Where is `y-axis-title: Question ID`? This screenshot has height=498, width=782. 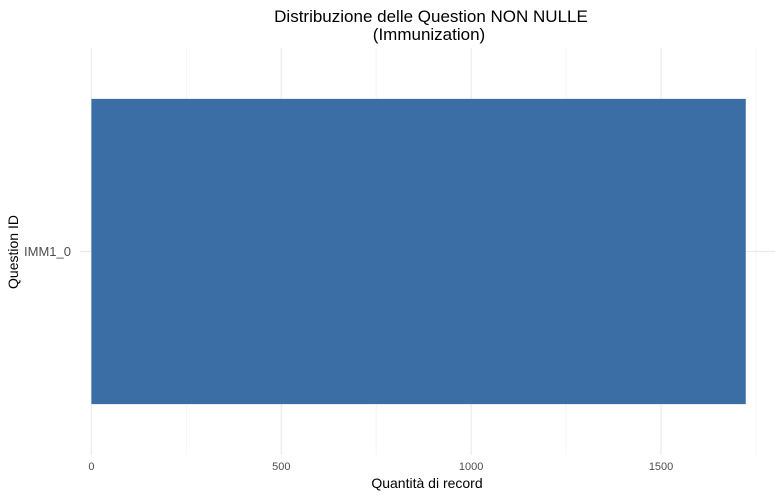 y-axis-title: Question ID is located at coordinates (13, 252).